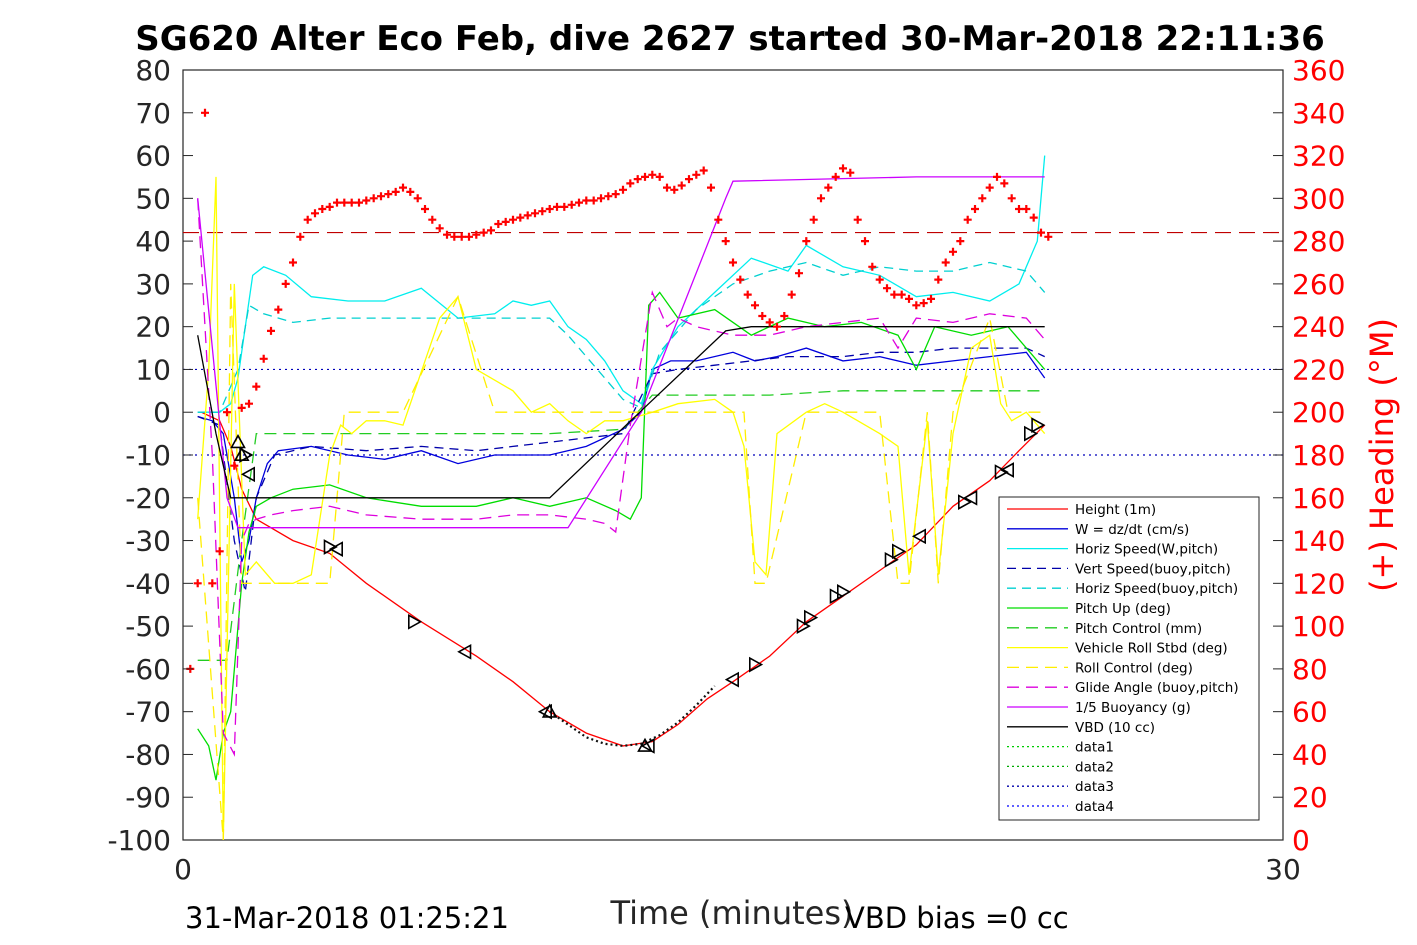 This screenshot has height=945, width=1417. Describe the element at coordinates (148, 583) in the screenshot. I see `y-tick-label: -40` at that location.